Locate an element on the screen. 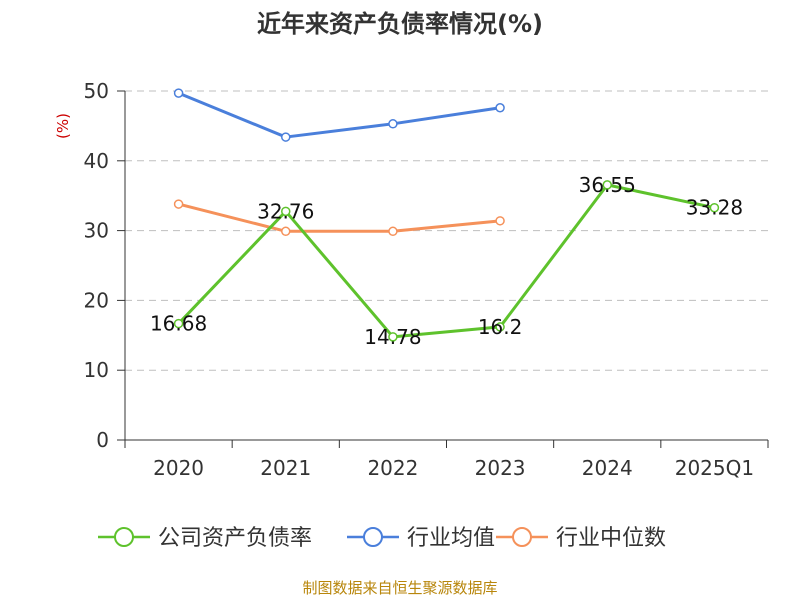 This screenshot has width=800, height=600. x-tick-label: 2024 is located at coordinates (607, 468).